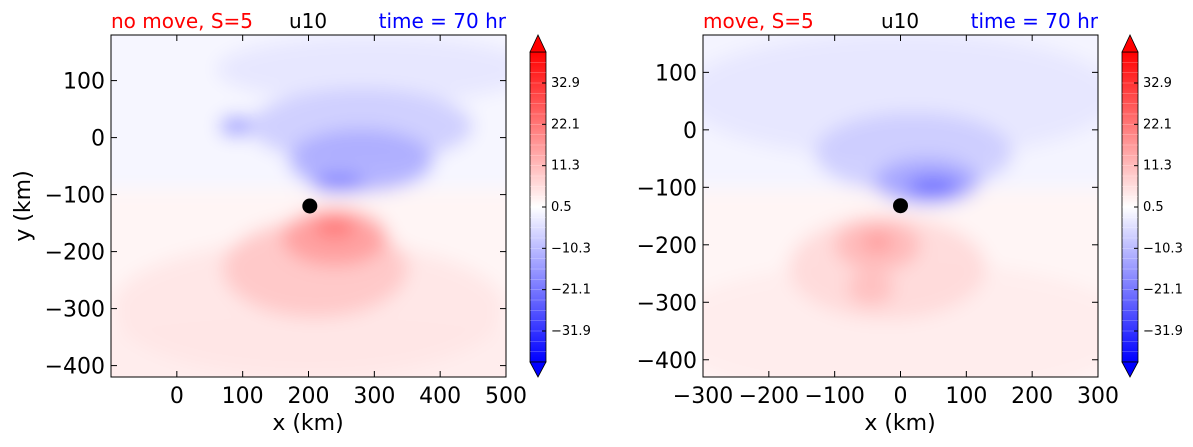 This screenshot has height=447, width=1193. Describe the element at coordinates (703, 396) in the screenshot. I see `x-tick-label: −300` at that location.